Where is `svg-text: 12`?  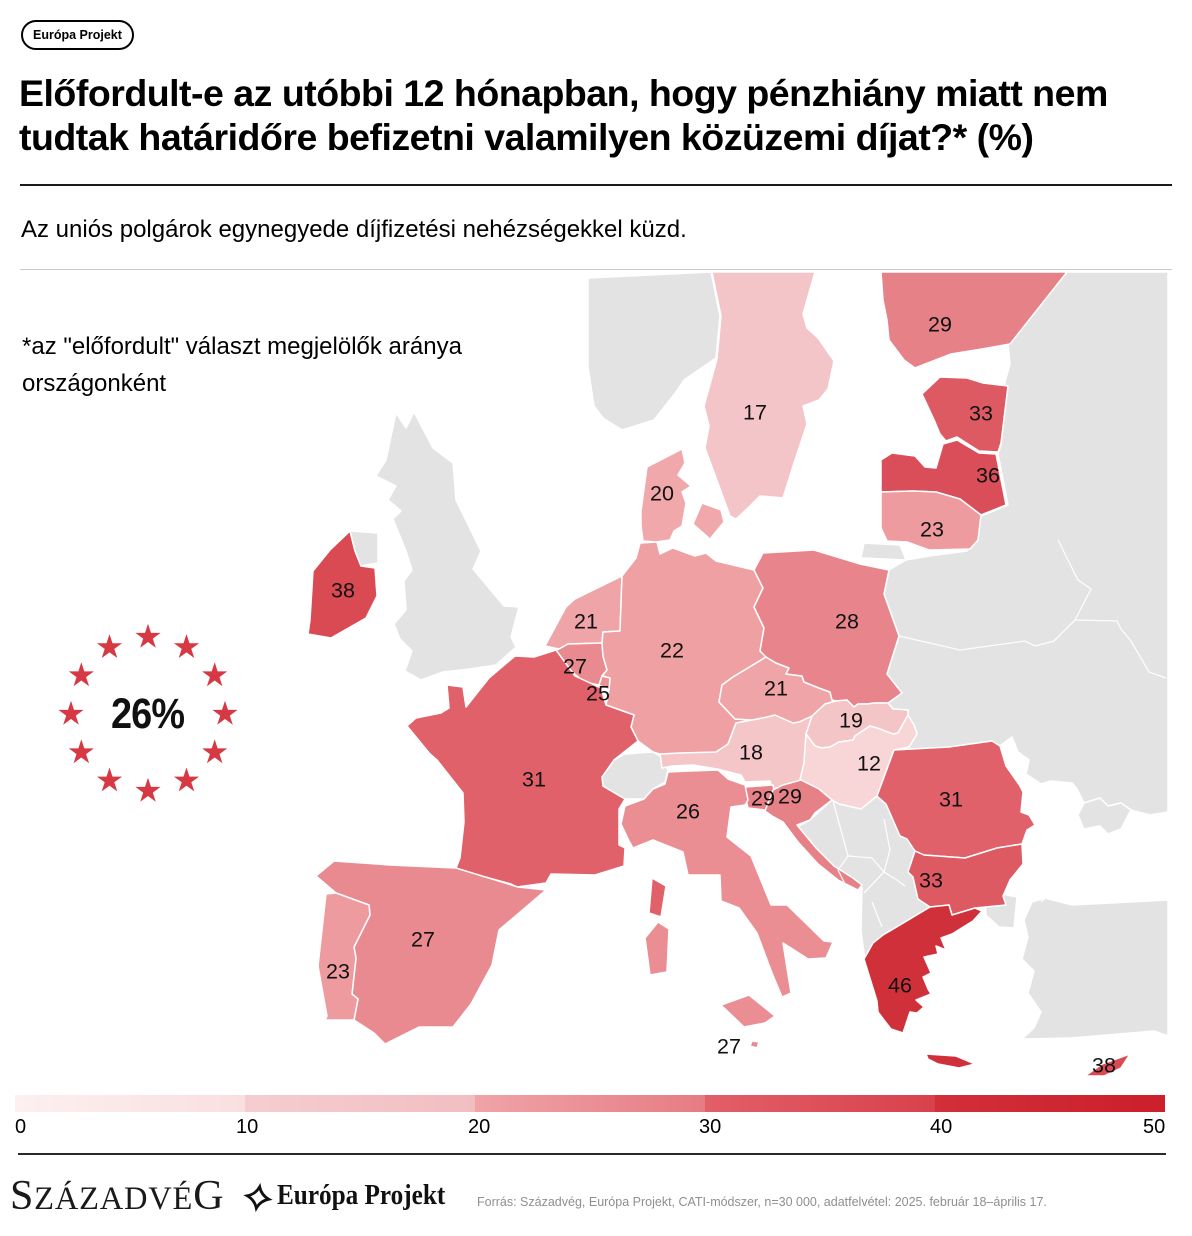 svg-text: 12 is located at coordinates (869, 764).